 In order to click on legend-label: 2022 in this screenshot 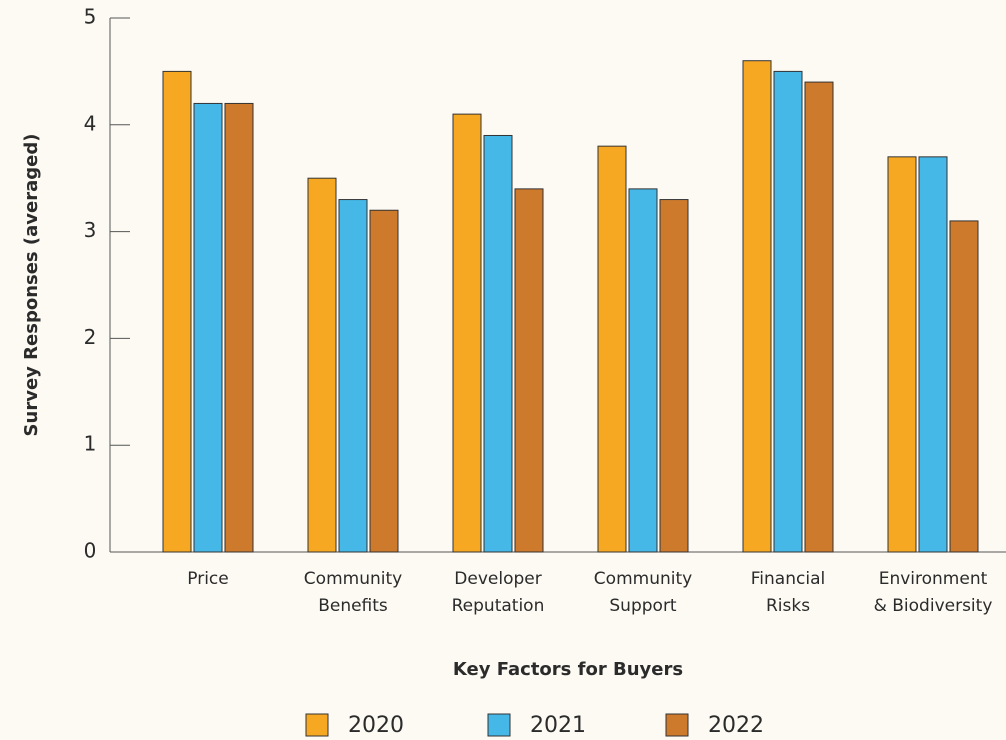, I will do `click(736, 725)`.